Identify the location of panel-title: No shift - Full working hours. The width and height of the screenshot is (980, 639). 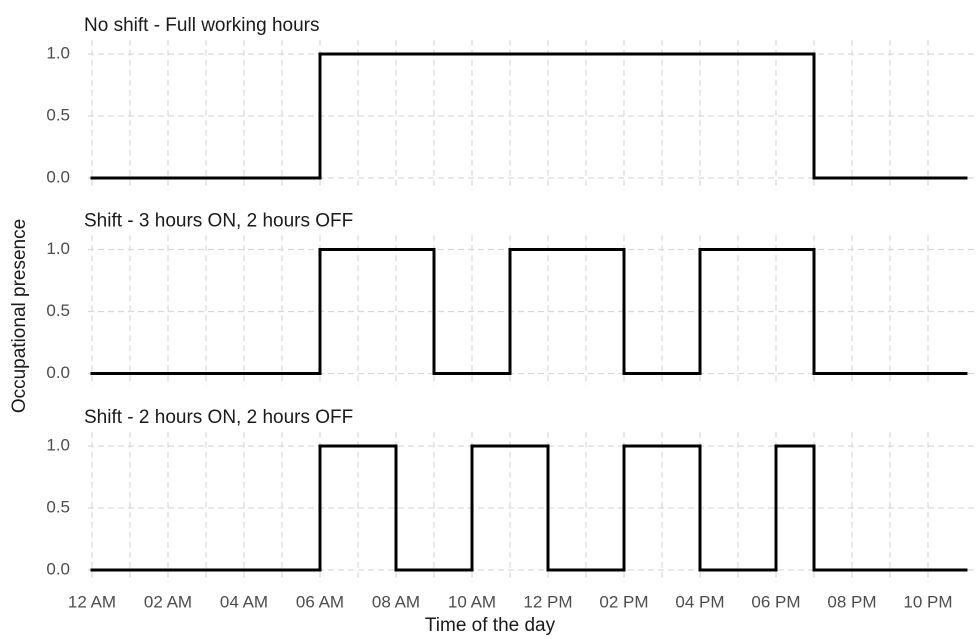
(201, 25).